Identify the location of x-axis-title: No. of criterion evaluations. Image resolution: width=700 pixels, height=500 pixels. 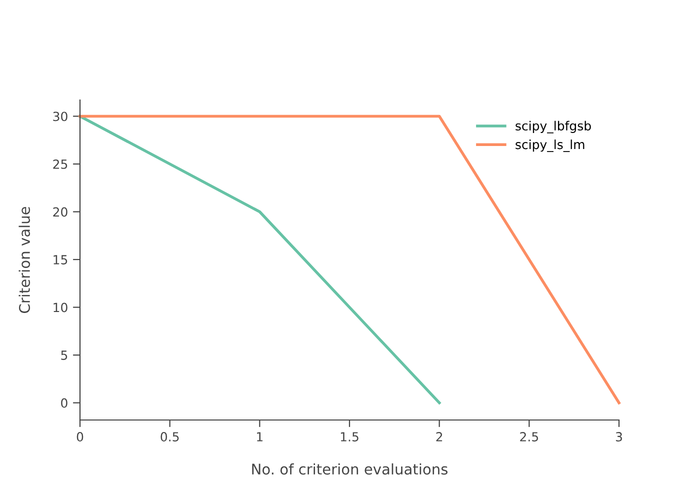
(350, 469).